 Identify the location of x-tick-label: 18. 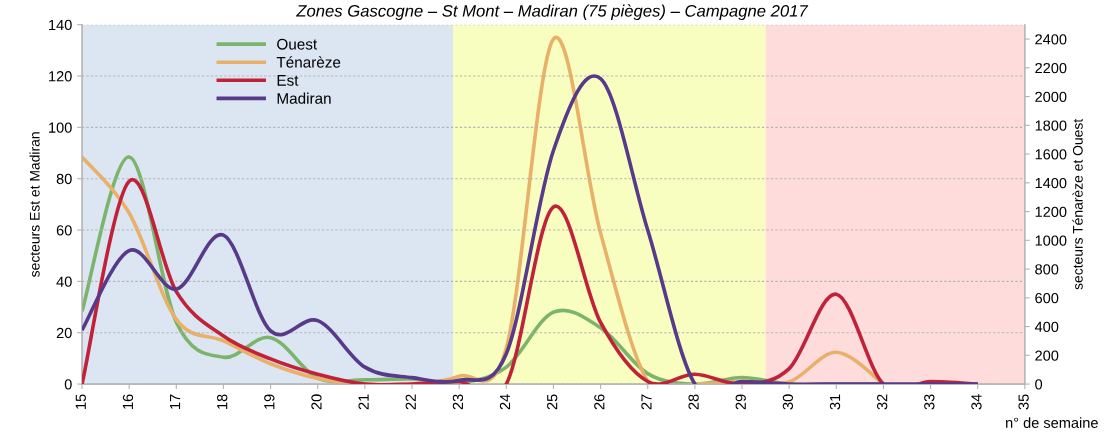
(222, 401).